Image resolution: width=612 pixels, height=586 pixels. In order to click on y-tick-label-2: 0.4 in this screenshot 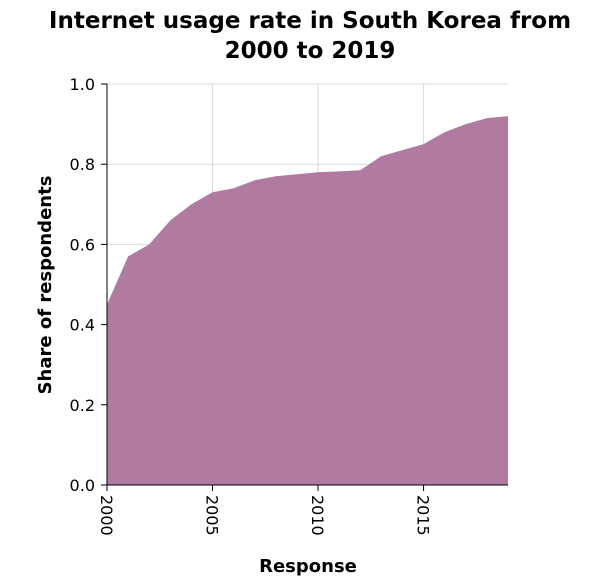, I will do `click(82, 325)`.